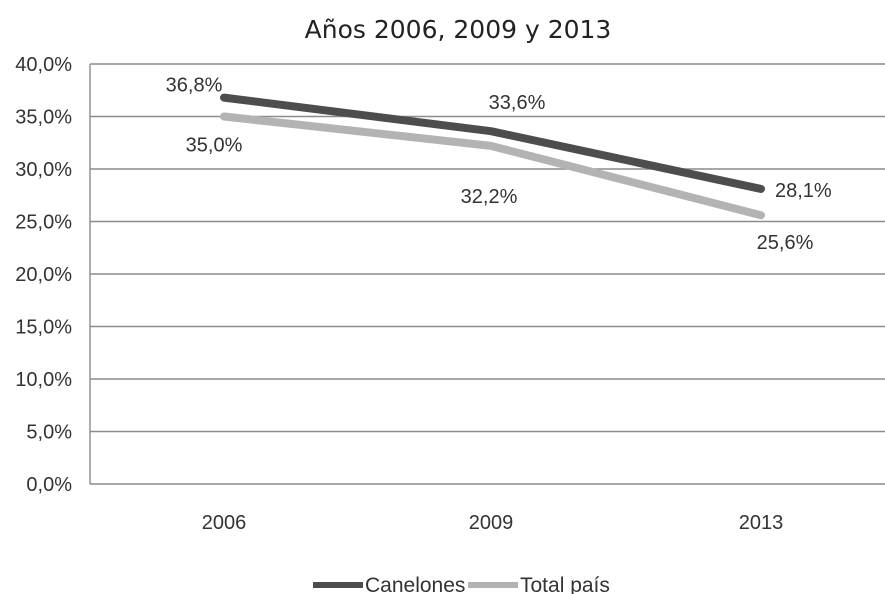 This screenshot has height=594, width=885. I want to click on x-axis-tick-labels: 2006 2009 2013, so click(493, 523).